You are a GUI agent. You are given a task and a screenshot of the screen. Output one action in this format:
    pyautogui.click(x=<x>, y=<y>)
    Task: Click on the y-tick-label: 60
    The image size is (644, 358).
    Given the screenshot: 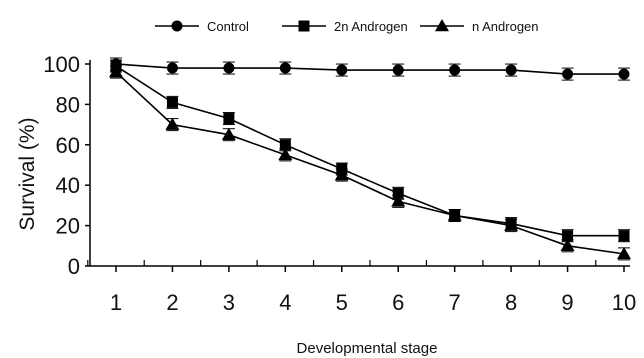 What is the action you would take?
    pyautogui.click(x=68, y=145)
    